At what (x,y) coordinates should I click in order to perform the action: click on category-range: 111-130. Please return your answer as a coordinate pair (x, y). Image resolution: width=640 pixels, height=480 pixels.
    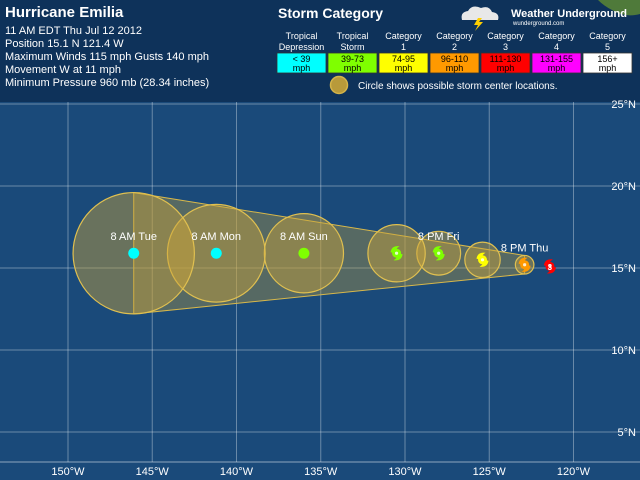
    Looking at the image, I should click on (506, 59).